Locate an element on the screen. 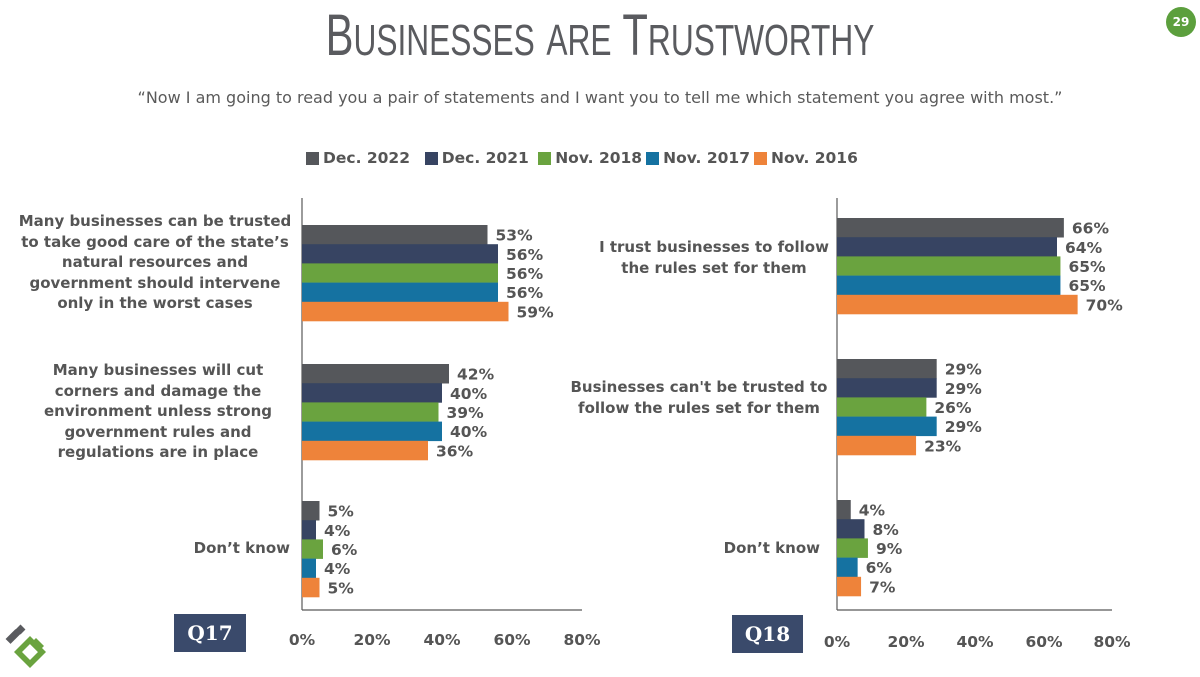 This screenshot has height=677, width=1200. q17-data-label: 39% is located at coordinates (466, 413).